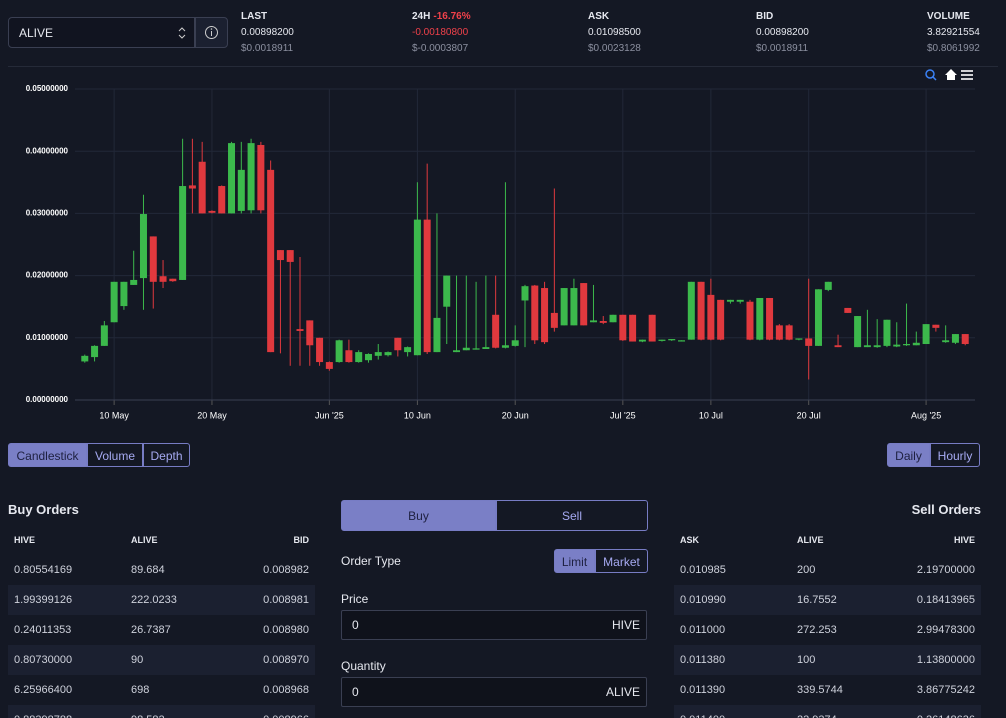 The image size is (1006, 718). I want to click on order-cell: 0.008980, so click(286, 630).